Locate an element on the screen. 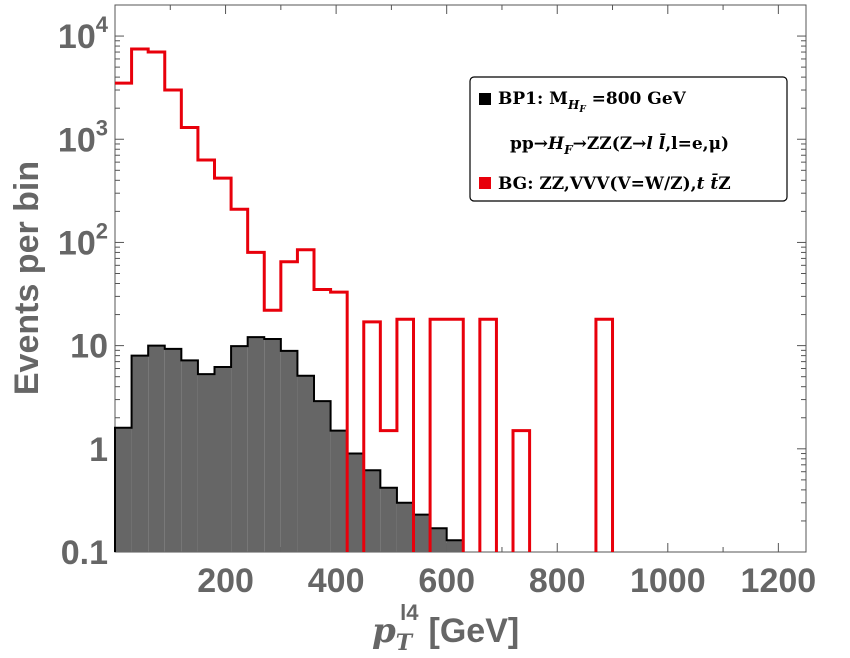  legend-bg-ttbar: t t̄ is located at coordinates (708, 183).